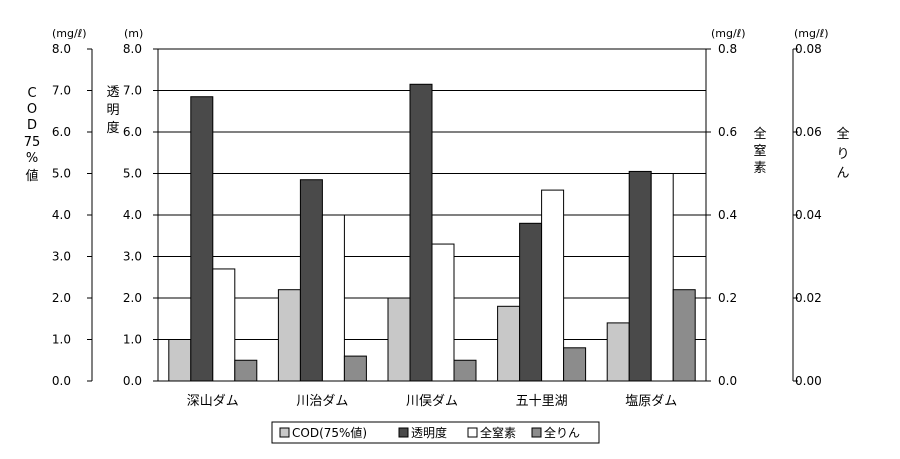 Image resolution: width=900 pixels, height=459 pixels. What do you see at coordinates (61, 340) in the screenshot?
I see `cod-tick-label: 1.0` at bounding box center [61, 340].